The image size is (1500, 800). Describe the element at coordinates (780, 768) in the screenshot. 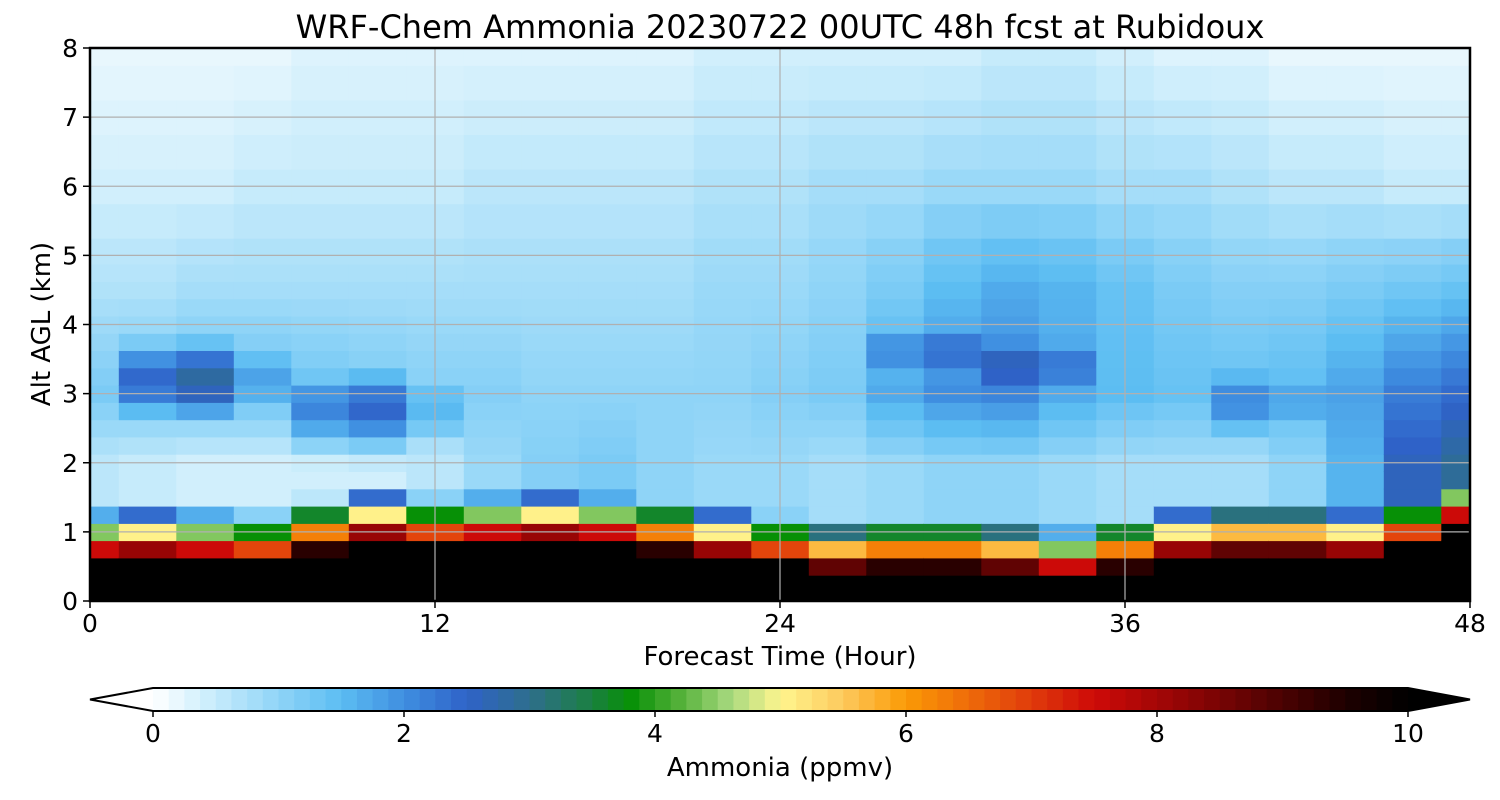

I see `colorbar-label: Ammonia (ppmv)` at that location.